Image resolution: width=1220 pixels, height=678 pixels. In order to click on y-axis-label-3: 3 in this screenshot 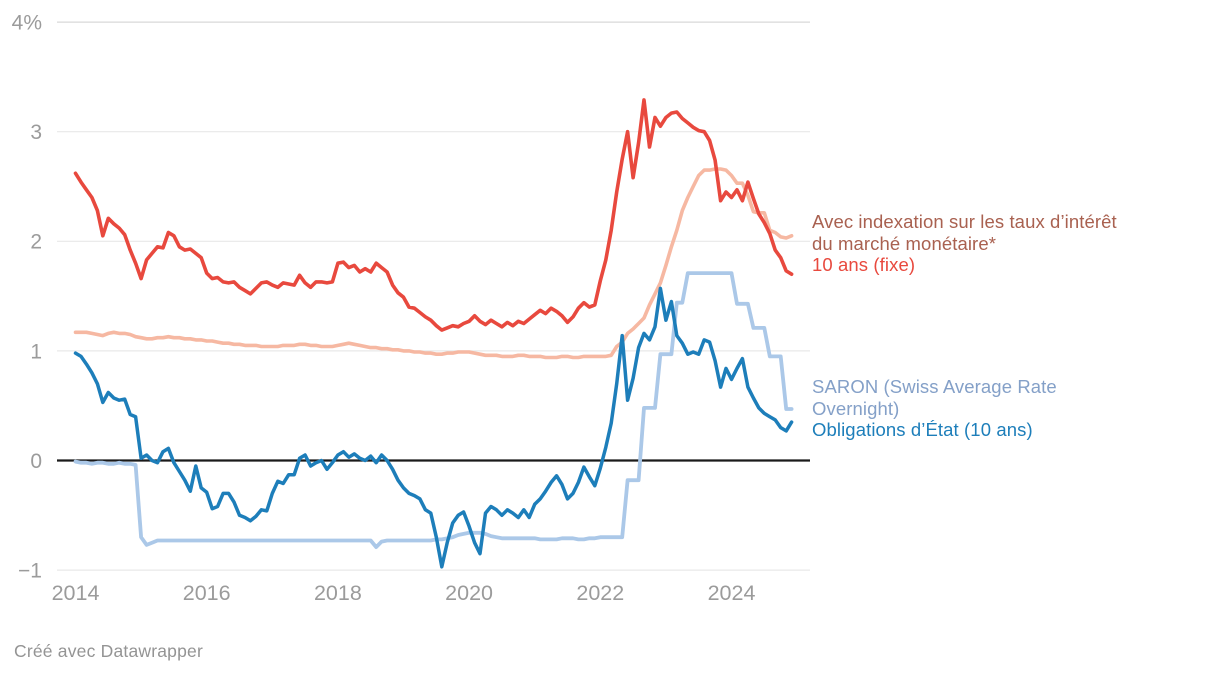, I will do `click(36, 132)`.